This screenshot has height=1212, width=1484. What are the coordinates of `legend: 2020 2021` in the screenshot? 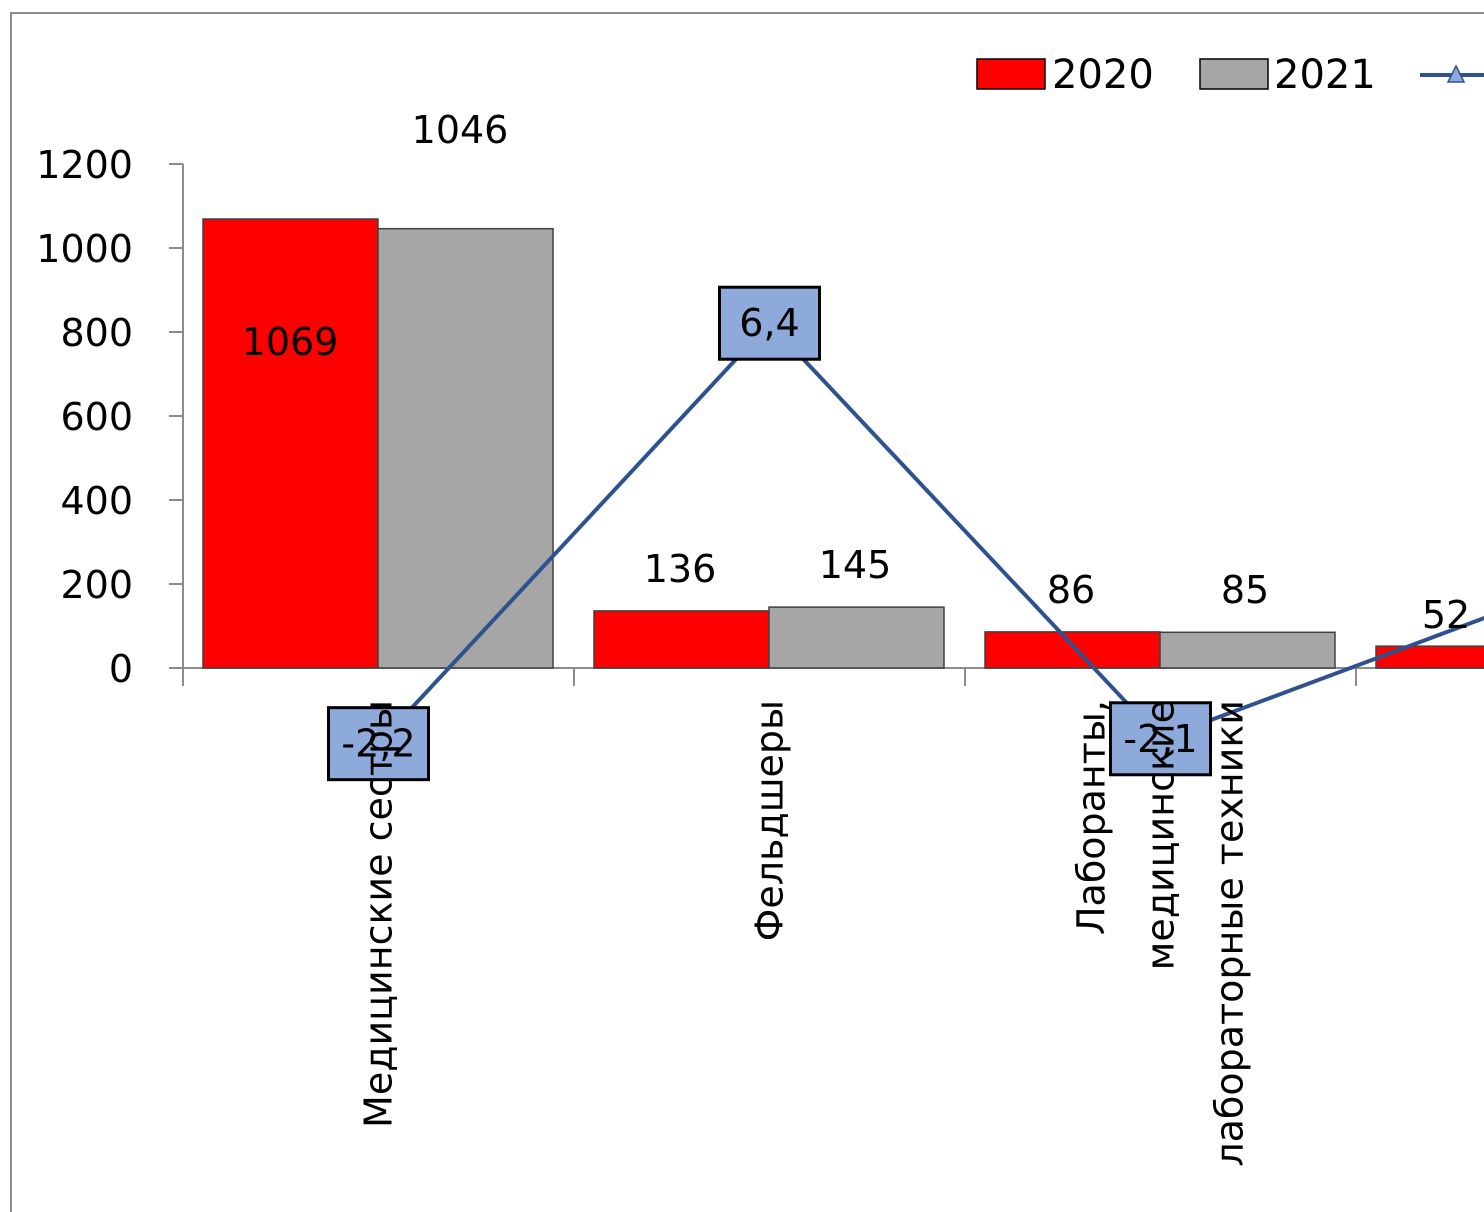 It's located at (1230, 75).